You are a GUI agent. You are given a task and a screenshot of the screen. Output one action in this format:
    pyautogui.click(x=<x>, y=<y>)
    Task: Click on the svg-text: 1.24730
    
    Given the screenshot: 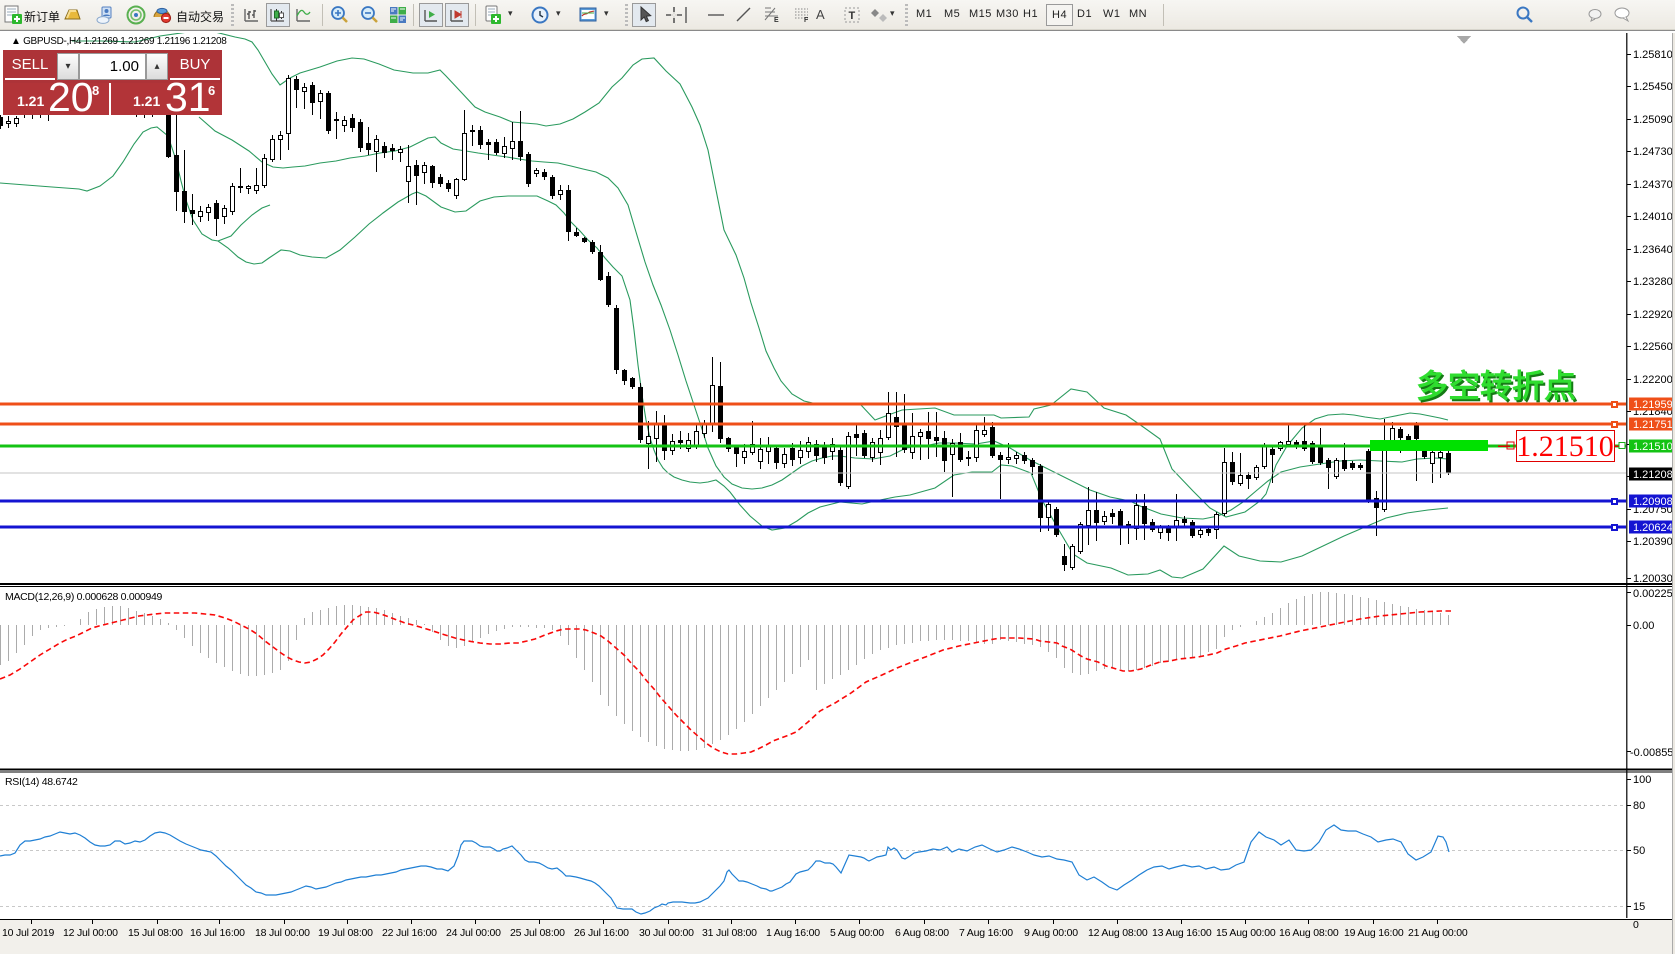 What is the action you would take?
    pyautogui.click(x=1653, y=152)
    